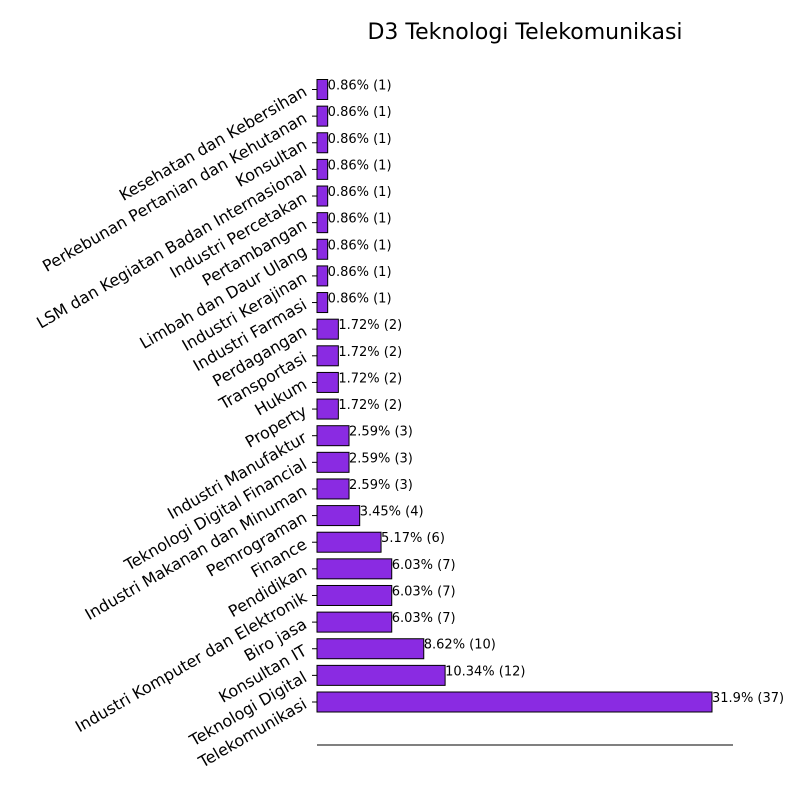  Describe the element at coordinates (485, 671) in the screenshot. I see `data-label: 10.34% (12)` at that location.